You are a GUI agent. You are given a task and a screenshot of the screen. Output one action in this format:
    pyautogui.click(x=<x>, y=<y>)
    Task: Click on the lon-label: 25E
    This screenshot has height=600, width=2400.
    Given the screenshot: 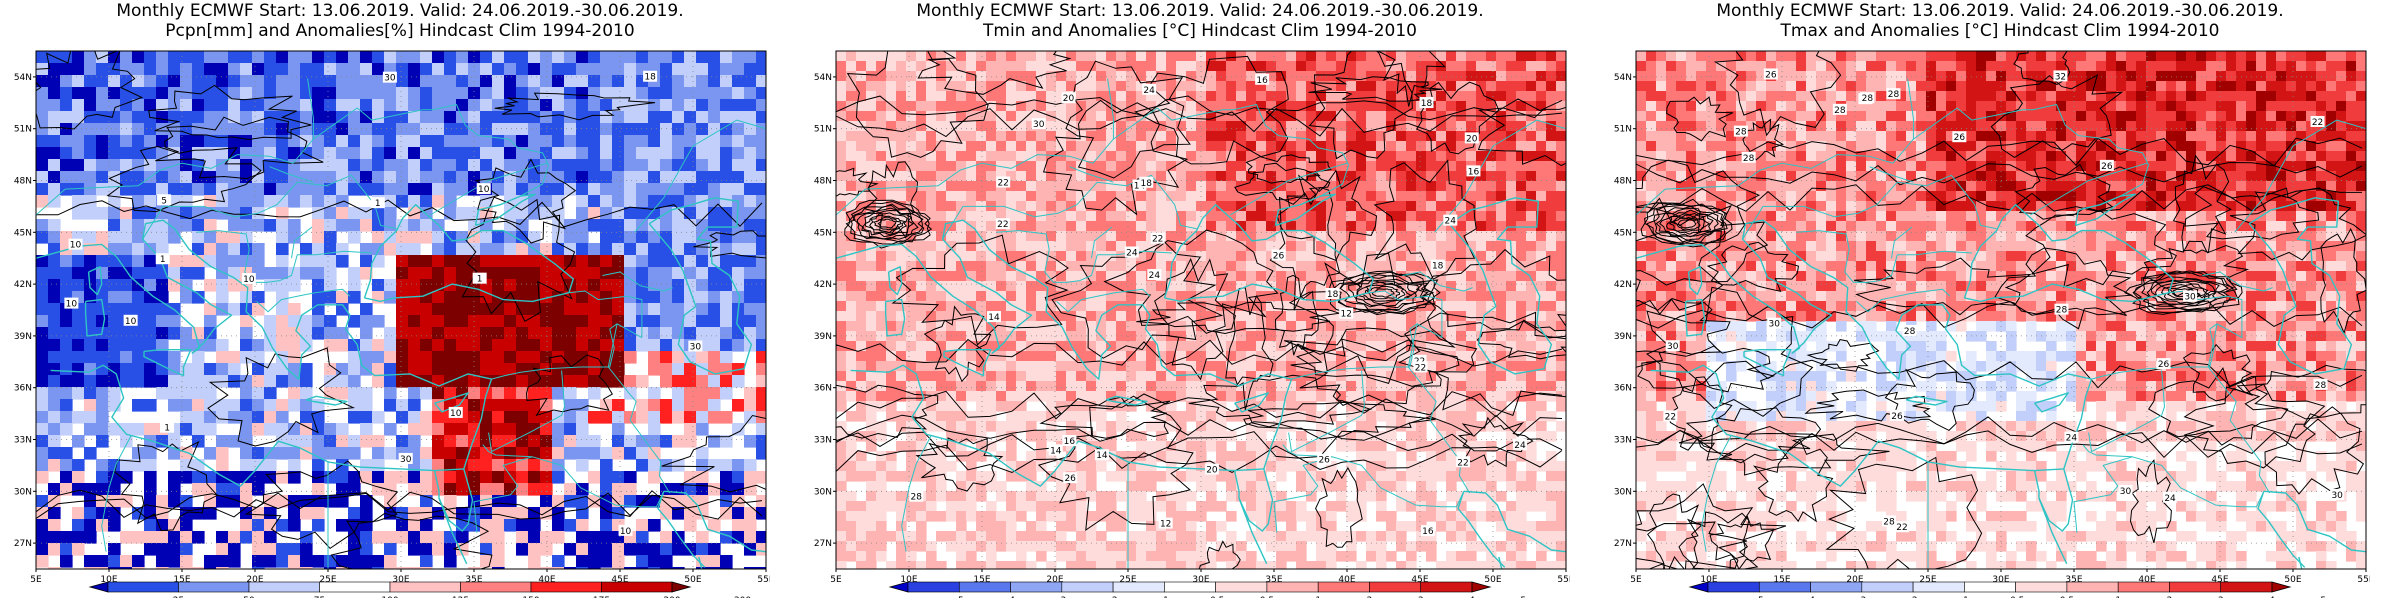 What is the action you would take?
    pyautogui.click(x=1127, y=580)
    